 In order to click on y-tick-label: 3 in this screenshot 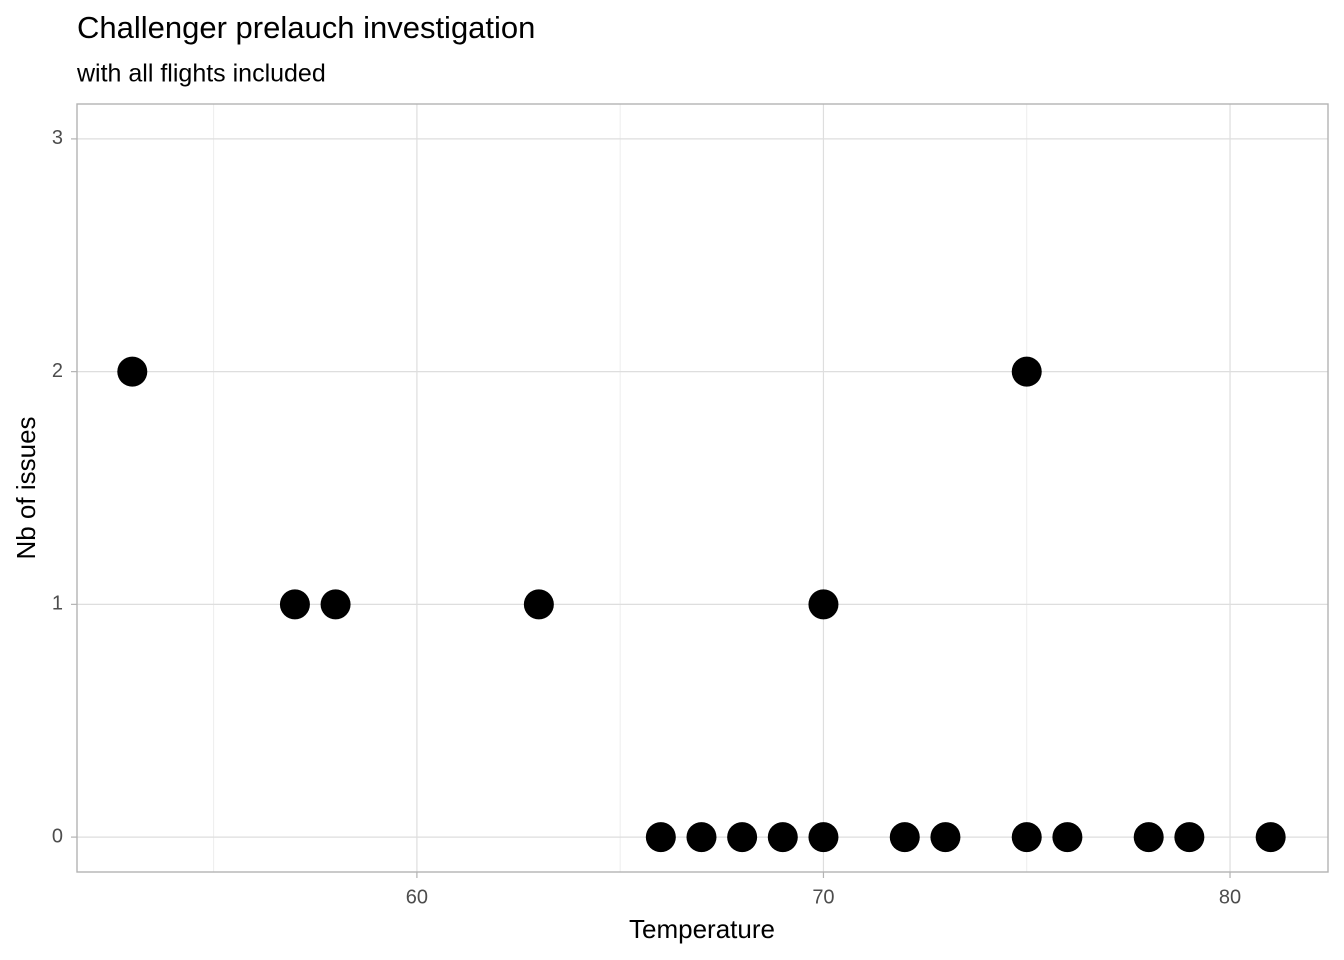, I will do `click(57, 138)`.